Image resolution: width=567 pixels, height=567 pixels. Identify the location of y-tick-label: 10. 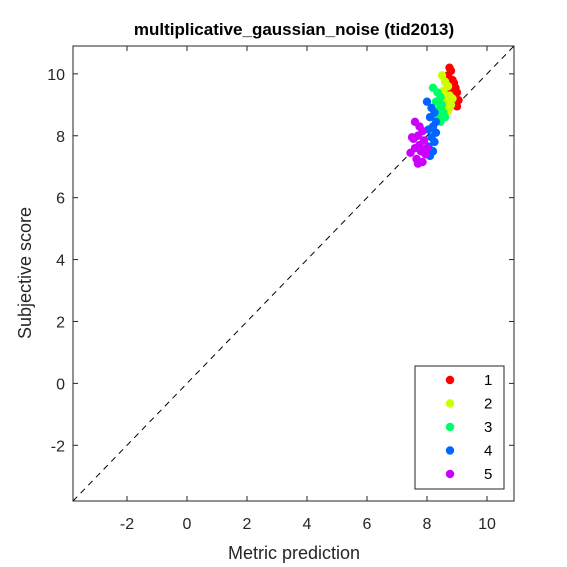
(56, 75).